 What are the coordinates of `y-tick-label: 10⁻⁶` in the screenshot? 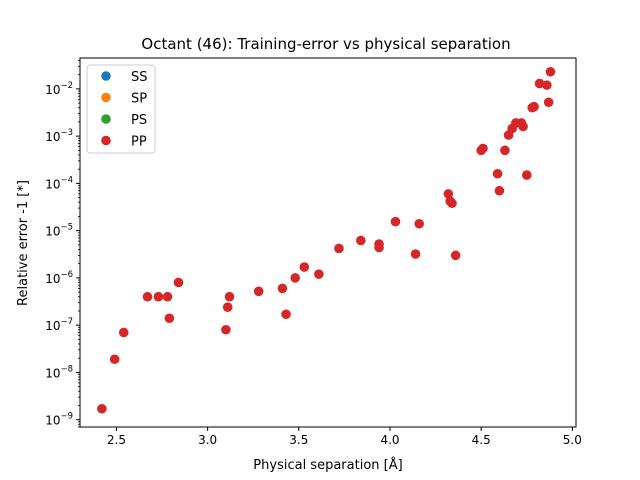 It's located at (59, 278).